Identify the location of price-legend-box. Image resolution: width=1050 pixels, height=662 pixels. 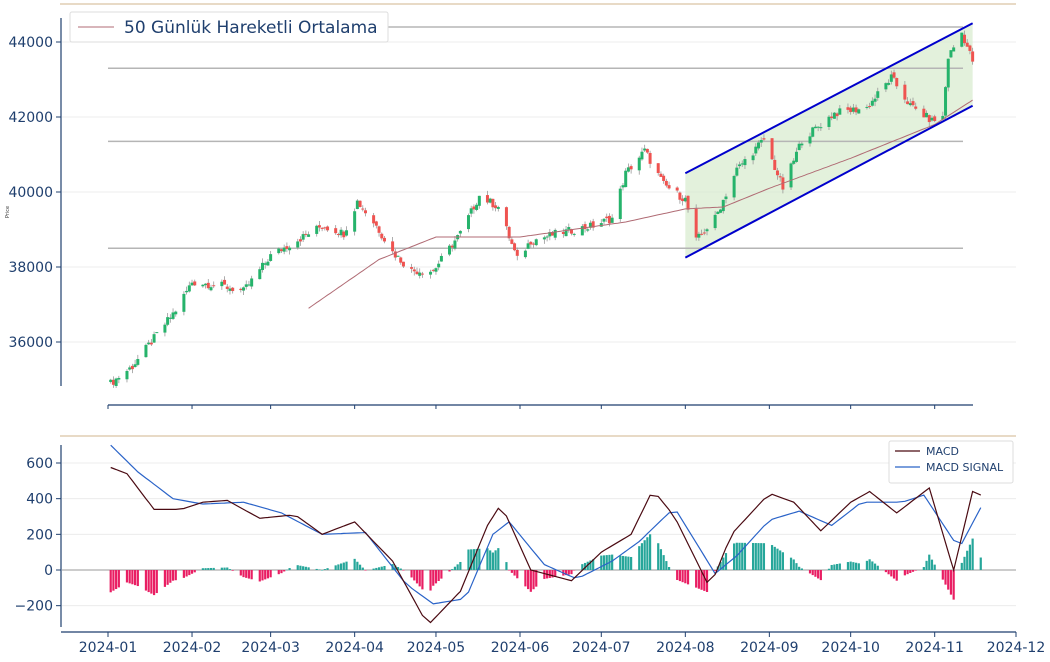
(229, 27).